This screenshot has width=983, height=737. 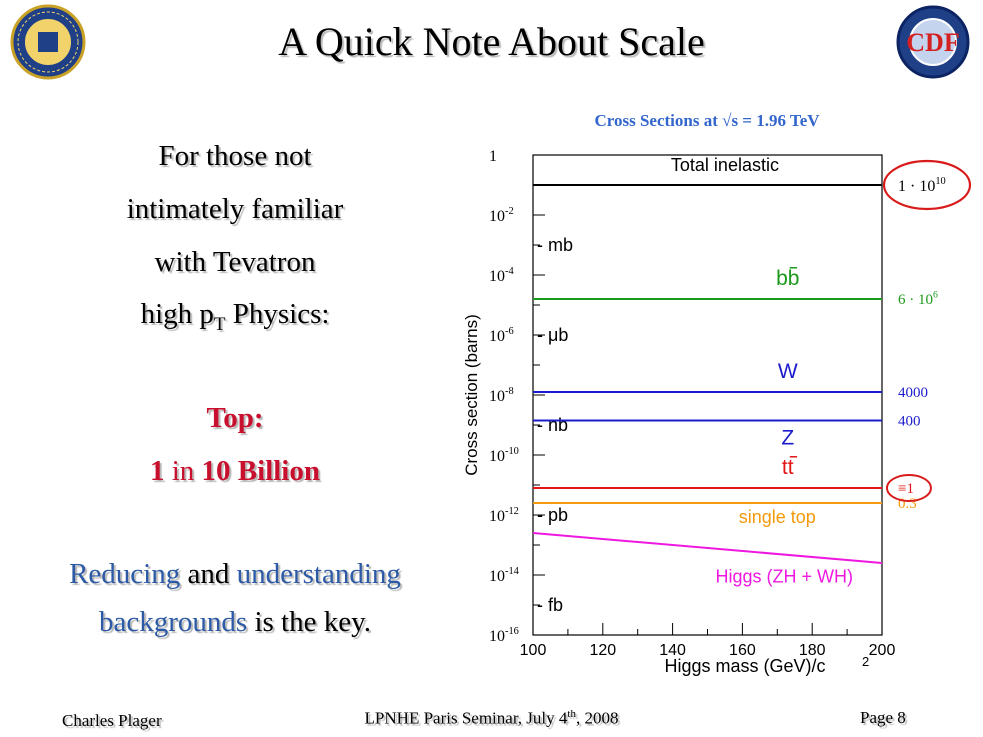 What do you see at coordinates (501, 275) in the screenshot?
I see `y-tick-label: 10⁻⁴` at bounding box center [501, 275].